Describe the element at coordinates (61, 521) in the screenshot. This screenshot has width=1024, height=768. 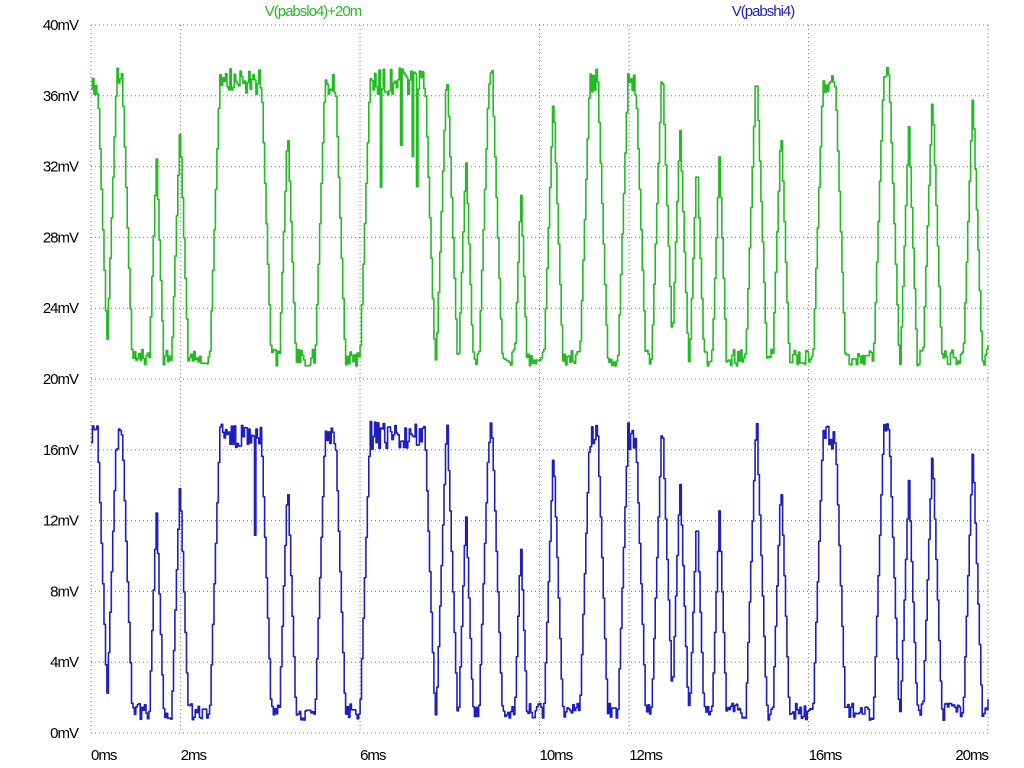
I see `y-tick-label: 12mV` at that location.